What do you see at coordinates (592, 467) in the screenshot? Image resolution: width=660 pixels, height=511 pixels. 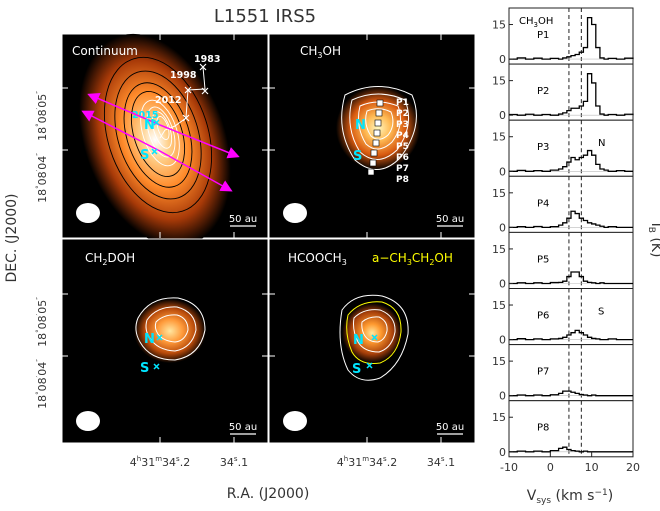 I see `x-tick-label: 10` at bounding box center [592, 467].